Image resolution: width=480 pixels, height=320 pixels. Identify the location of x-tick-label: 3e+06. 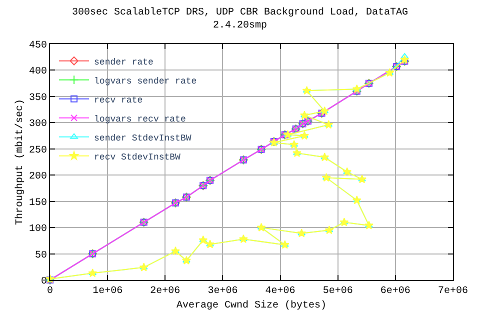
(223, 291).